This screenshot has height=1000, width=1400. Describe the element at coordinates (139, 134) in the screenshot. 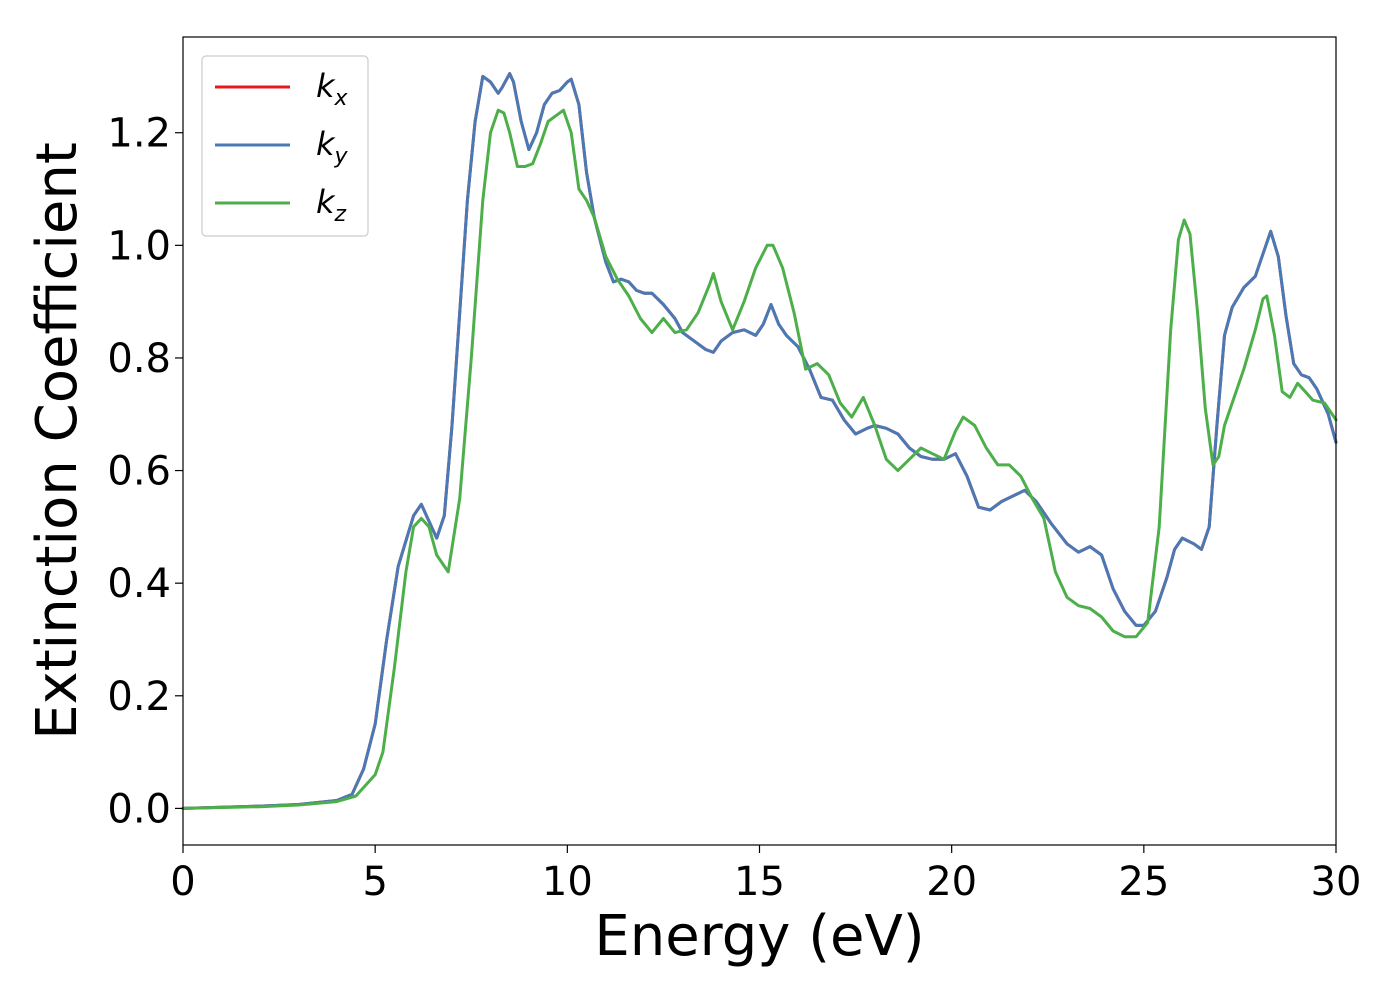

I see `y-tick-label: 1.2` at that location.